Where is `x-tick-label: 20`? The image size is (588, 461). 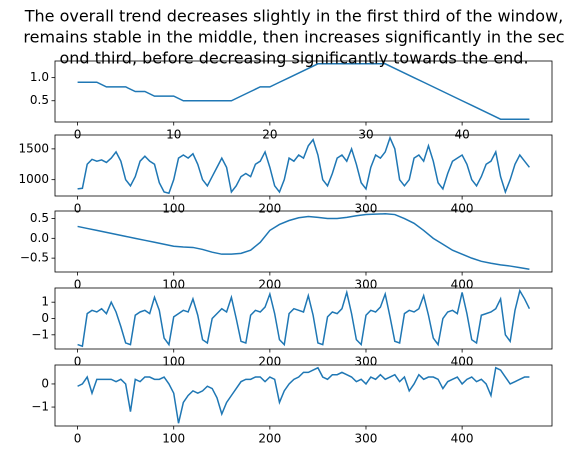
x-tick-label: 20 is located at coordinates (269, 135).